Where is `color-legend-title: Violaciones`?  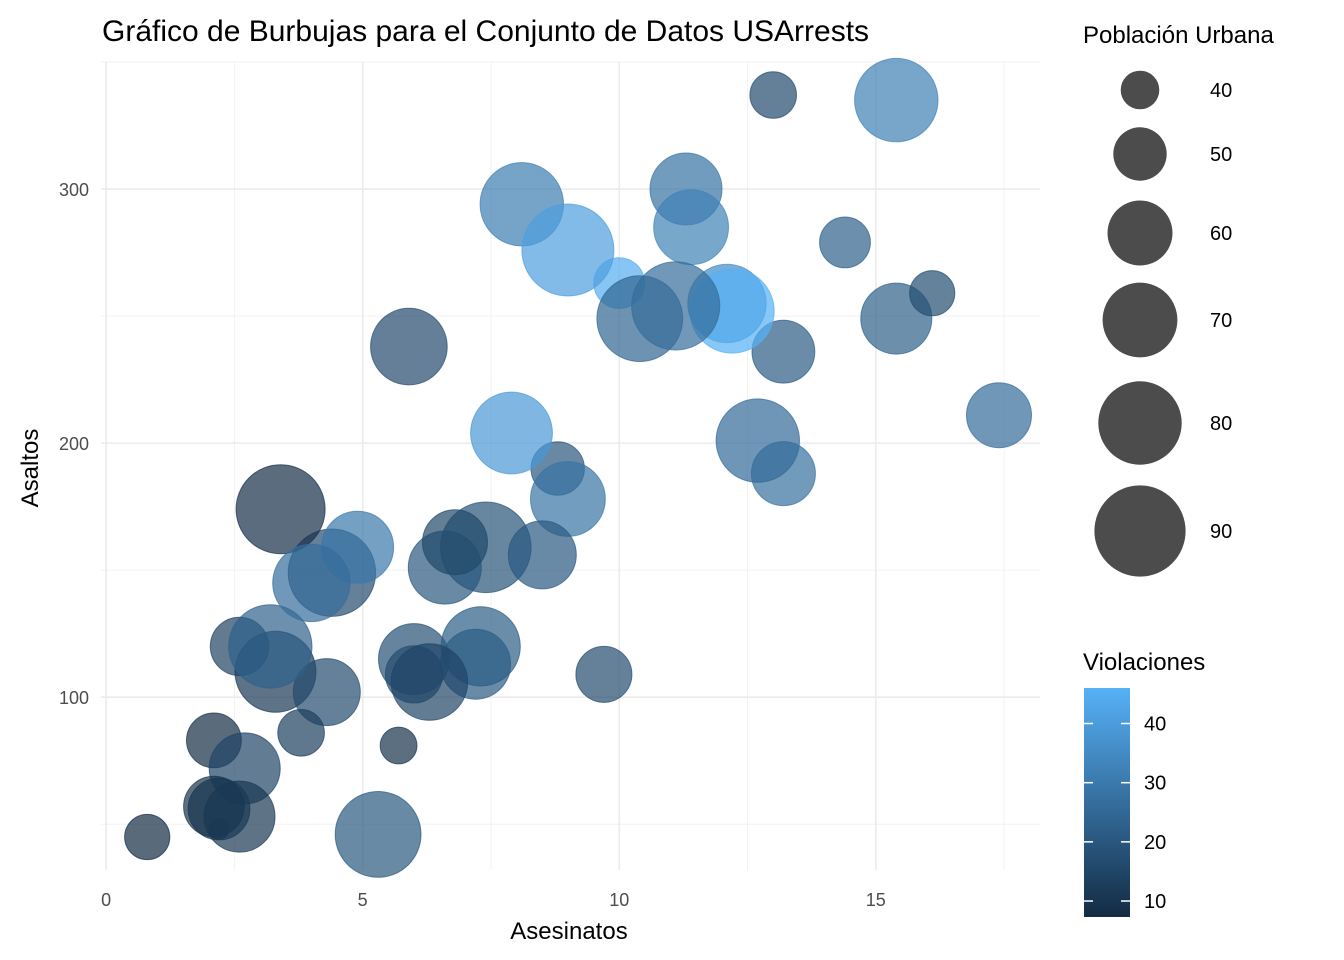
color-legend-title: Violaciones is located at coordinates (1144, 662).